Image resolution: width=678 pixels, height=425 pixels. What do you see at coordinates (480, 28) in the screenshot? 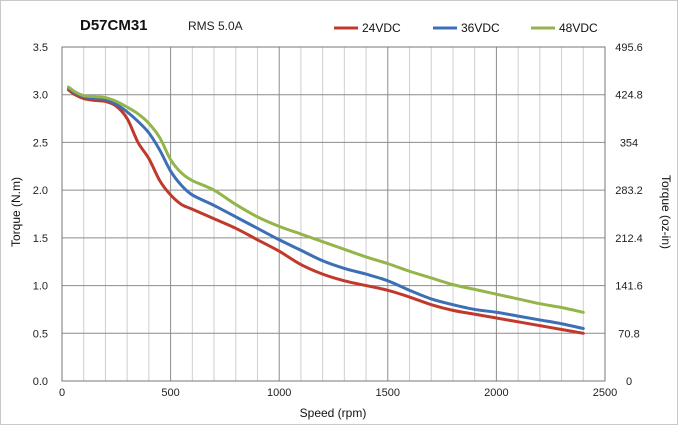
I see `legend-label-36vdc: 36VDC` at bounding box center [480, 28].